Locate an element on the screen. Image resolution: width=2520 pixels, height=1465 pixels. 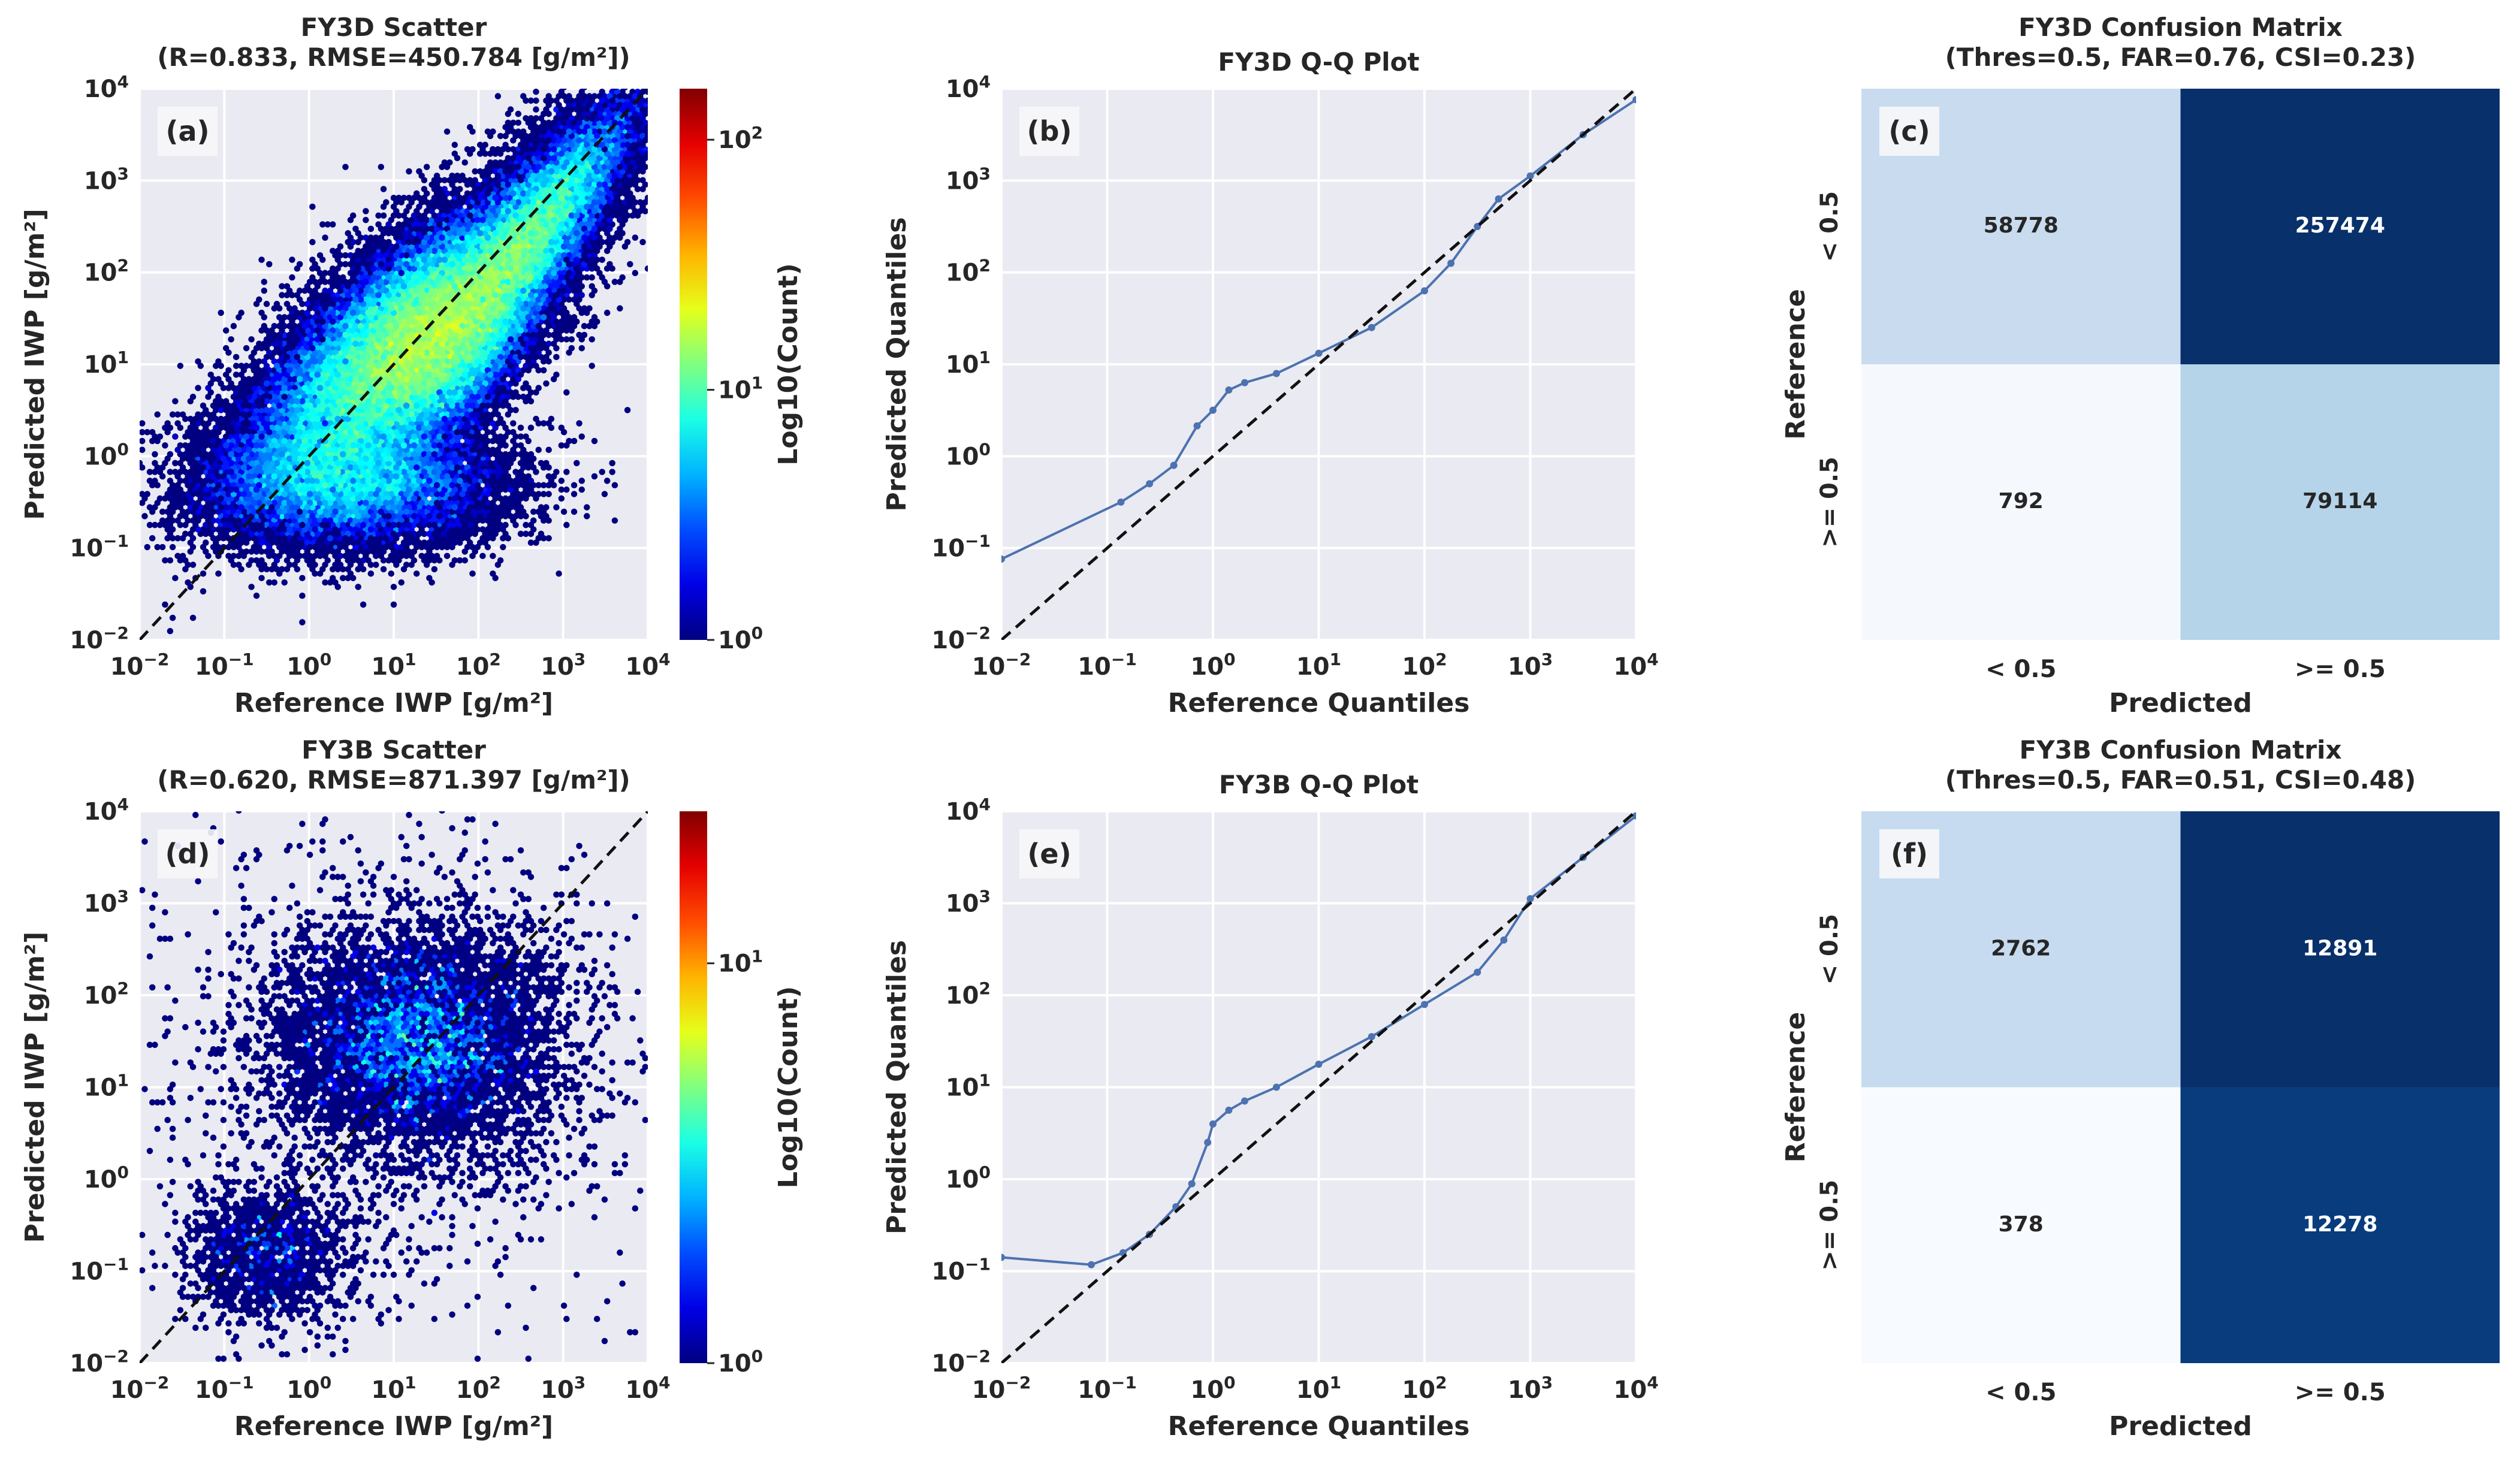
x-tick-label: 101 is located at coordinates (393, 665).